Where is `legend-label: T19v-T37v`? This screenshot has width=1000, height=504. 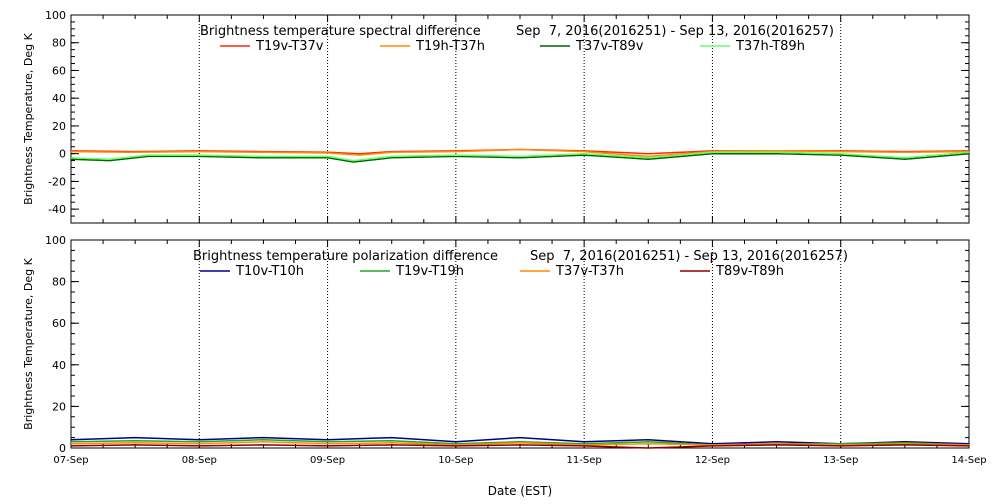 legend-label: T19v-T37v is located at coordinates (289, 46).